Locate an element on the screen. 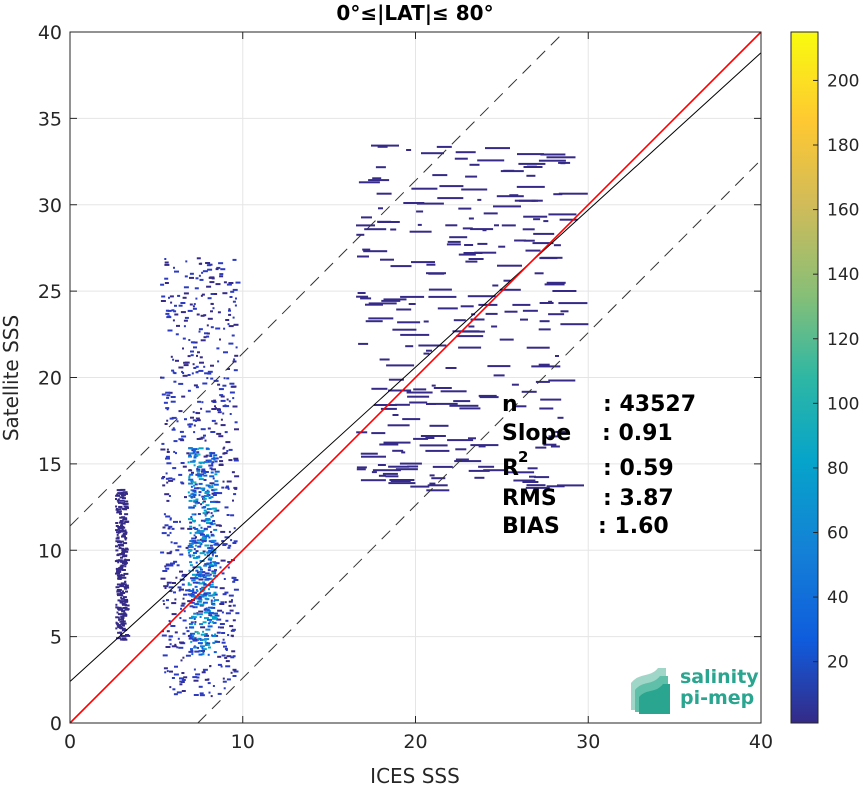 The image size is (865, 786). stat-r2-label: R is located at coordinates (510, 468).